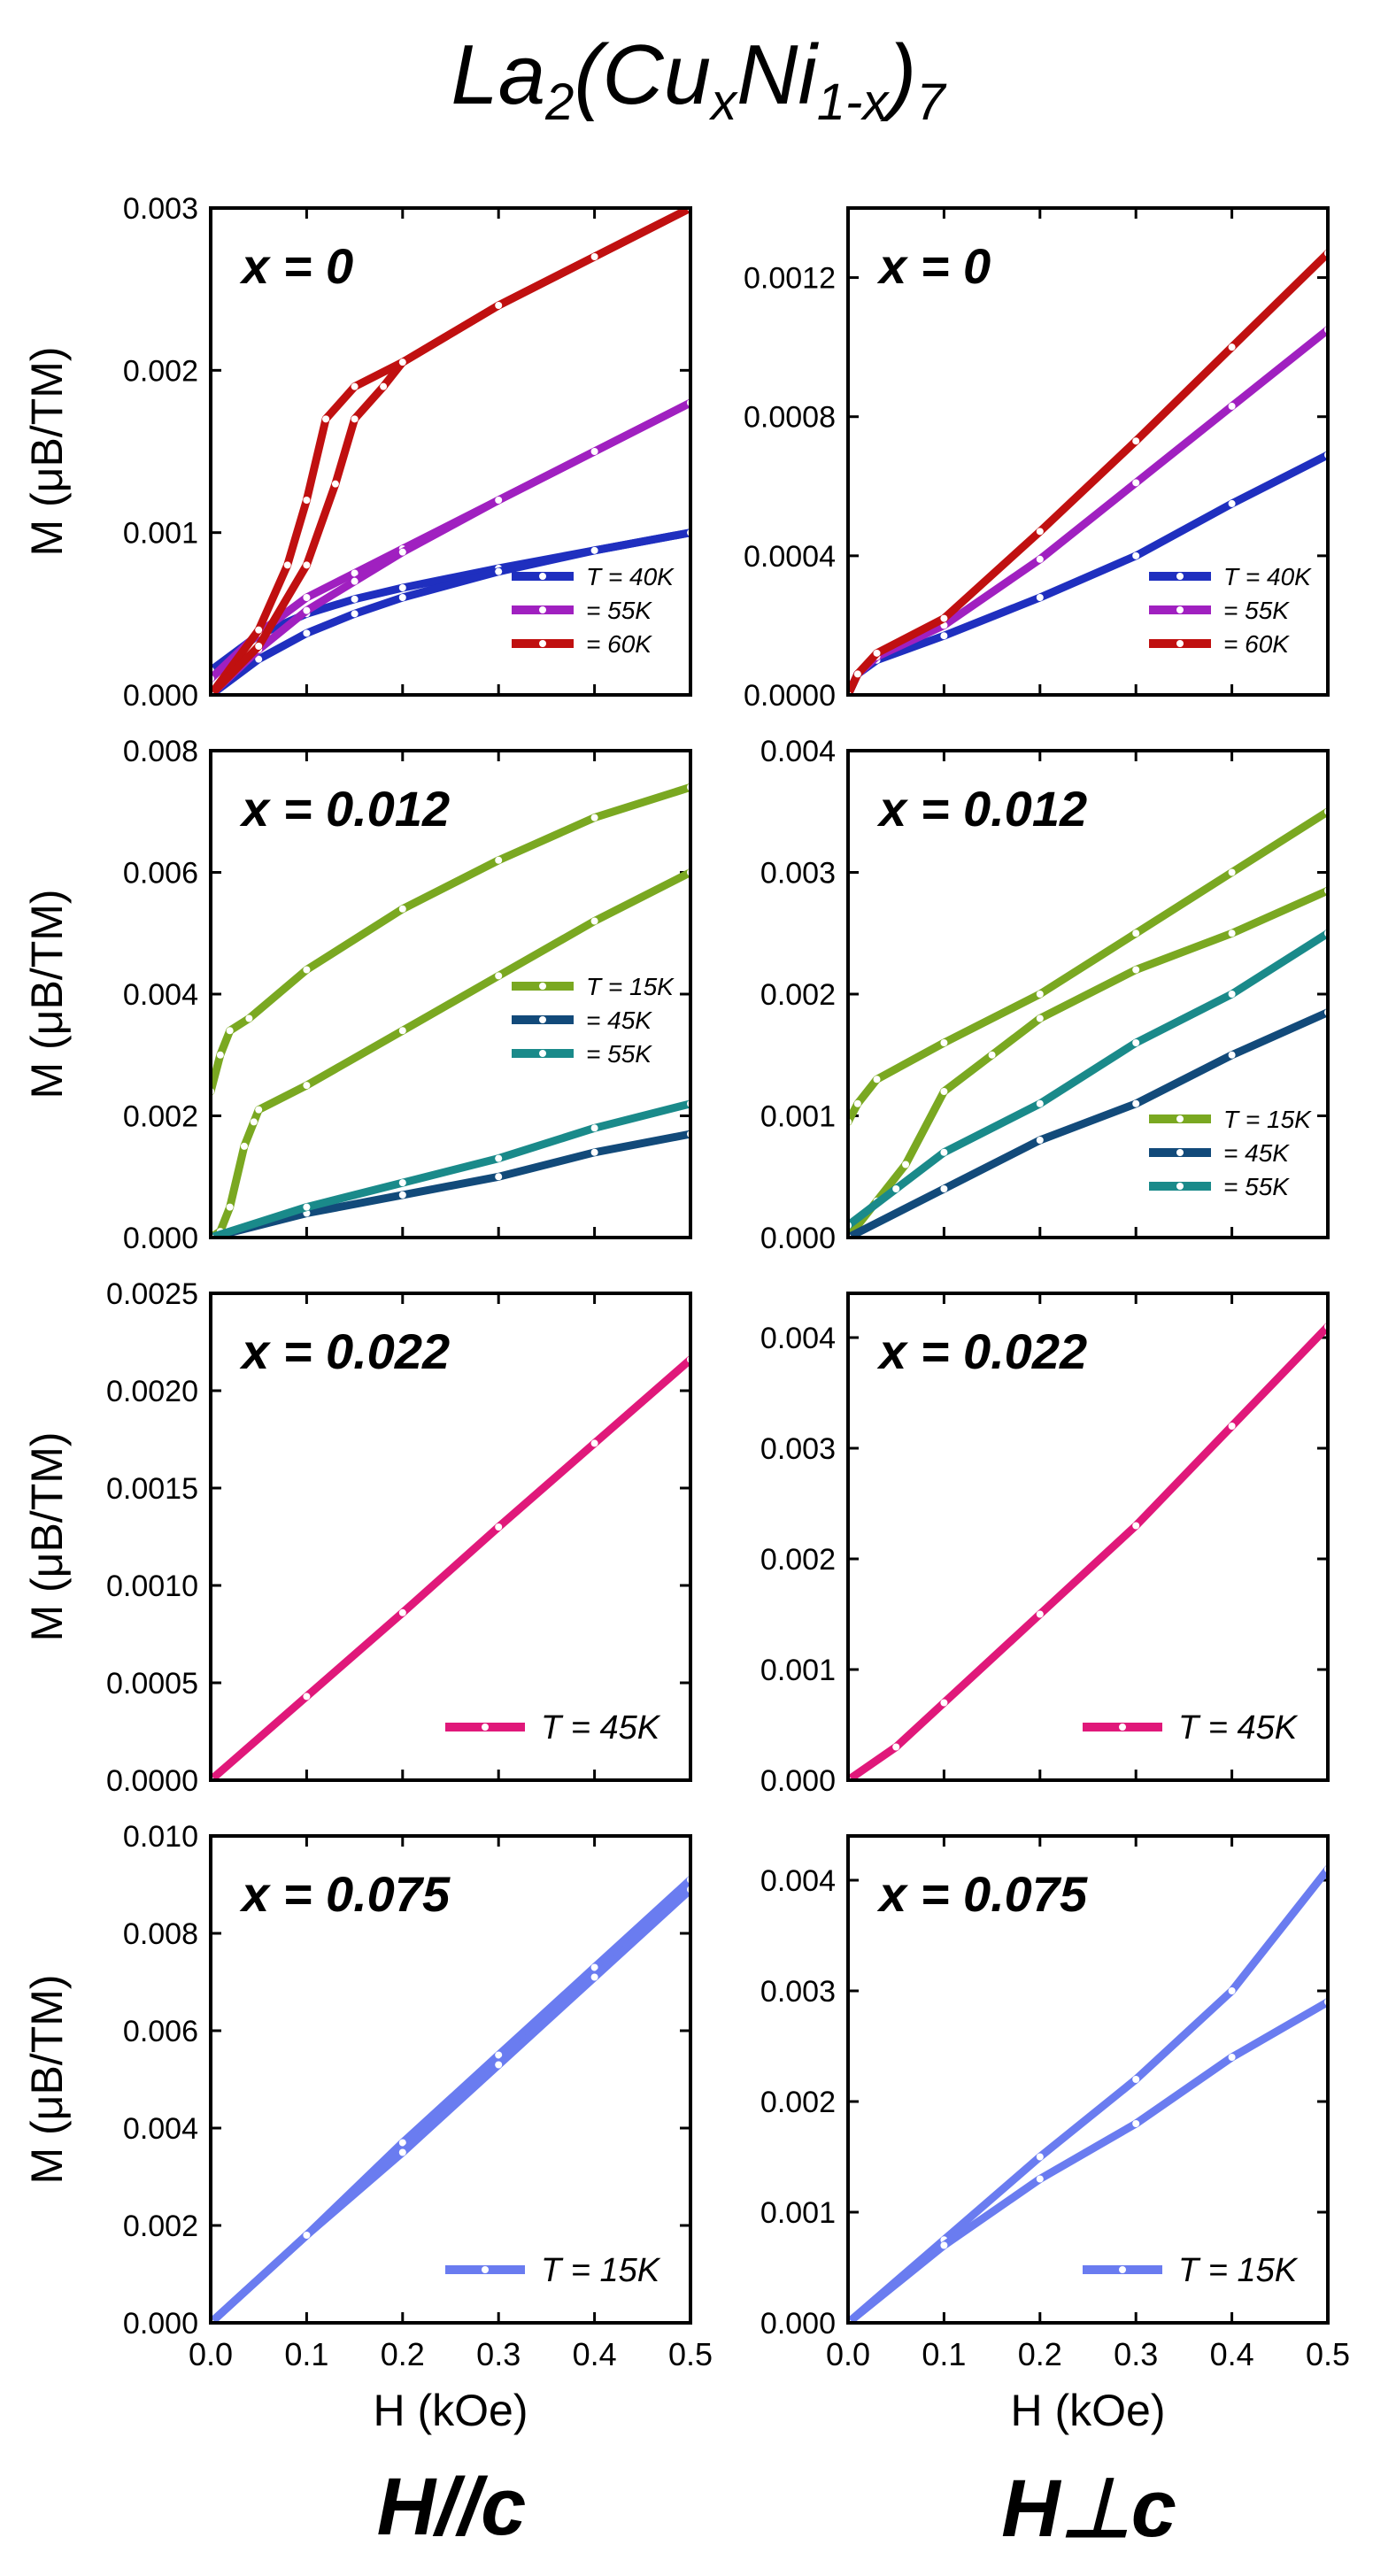  I want to click on title-cu: (Cu, so click(643, 74).